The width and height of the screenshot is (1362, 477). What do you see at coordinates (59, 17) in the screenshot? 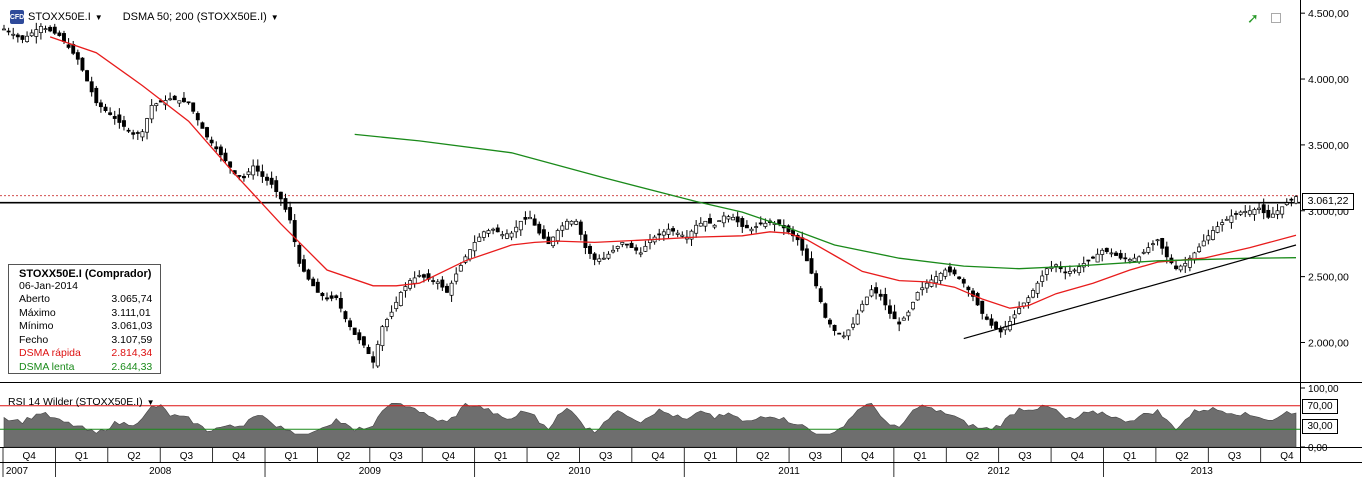
I see `symbol-selector: STOXX50E.I` at bounding box center [59, 17].